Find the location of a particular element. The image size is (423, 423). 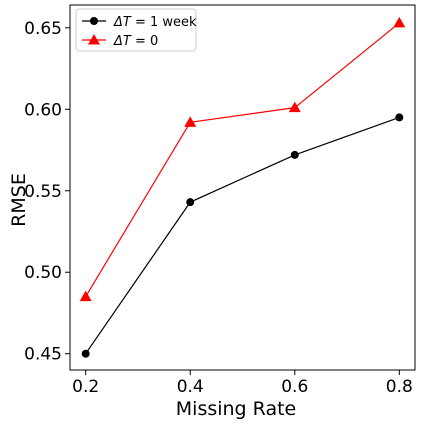

legend-label-value: = 0 is located at coordinates (144, 41).